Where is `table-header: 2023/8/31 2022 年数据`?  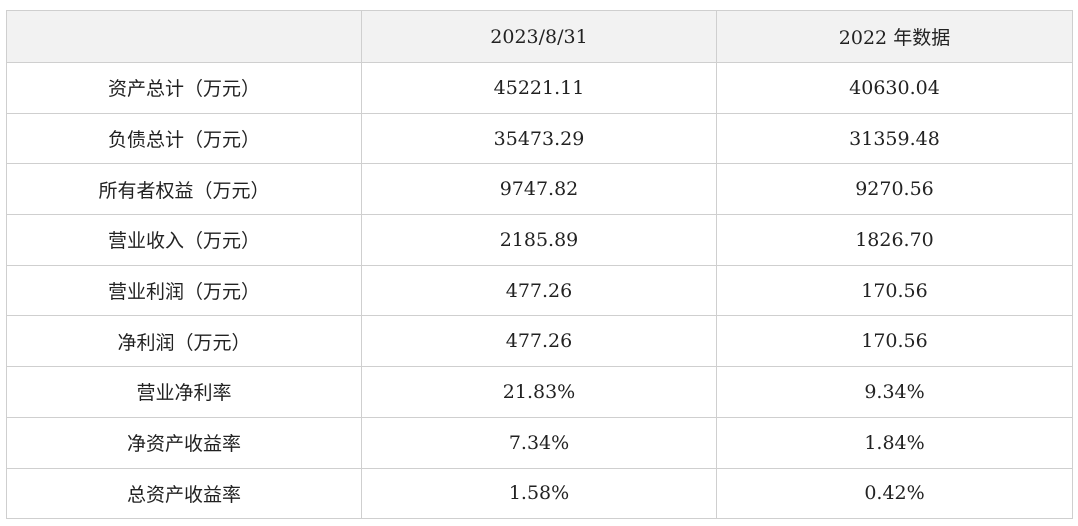
table-header: 2023/8/31 2022 年数据 is located at coordinates (539, 36).